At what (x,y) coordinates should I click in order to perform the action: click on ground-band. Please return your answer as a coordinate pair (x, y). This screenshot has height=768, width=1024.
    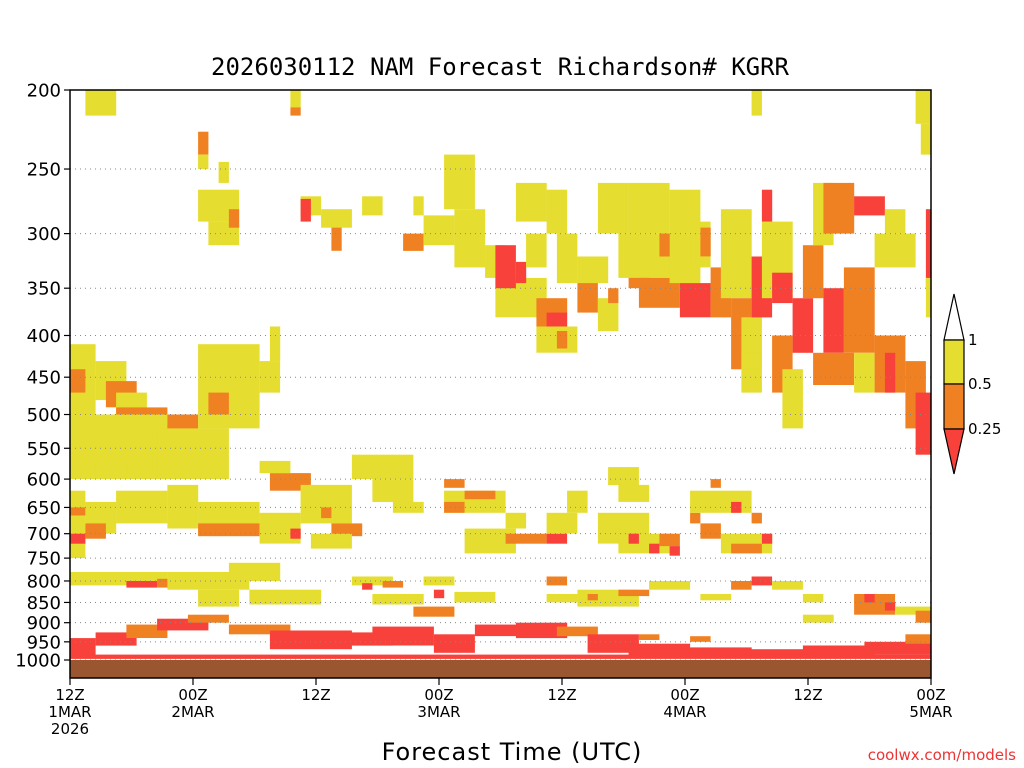
    Looking at the image, I should click on (500, 669).